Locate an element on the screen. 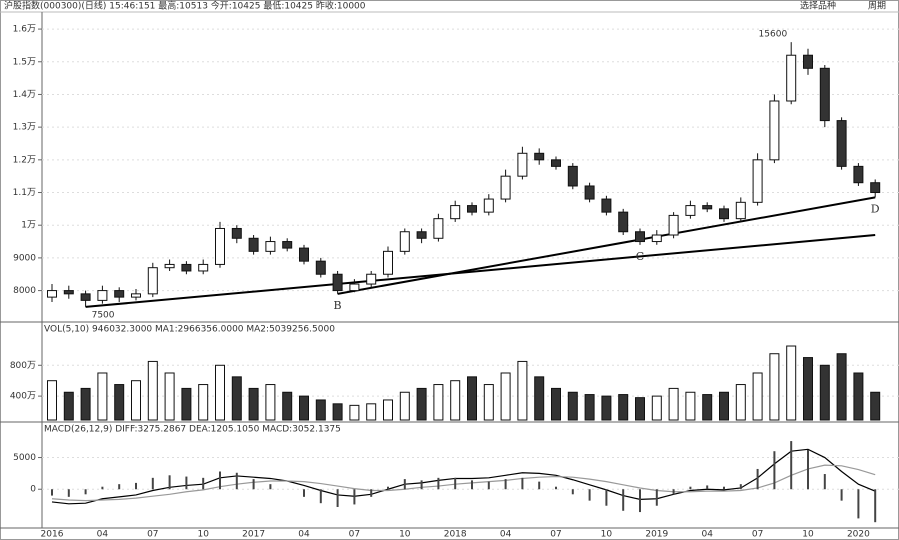 The image size is (899, 540). y-tick-label: 8000 is located at coordinates (24, 291).